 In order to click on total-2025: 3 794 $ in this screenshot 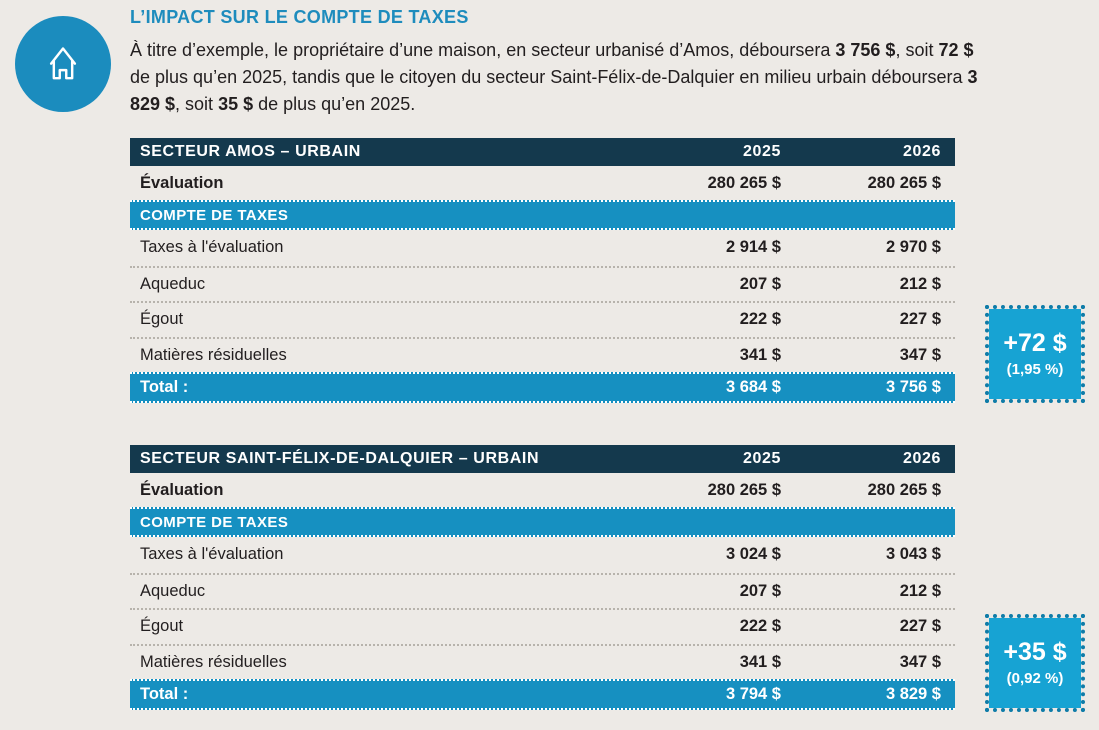, I will do `click(753, 694)`.